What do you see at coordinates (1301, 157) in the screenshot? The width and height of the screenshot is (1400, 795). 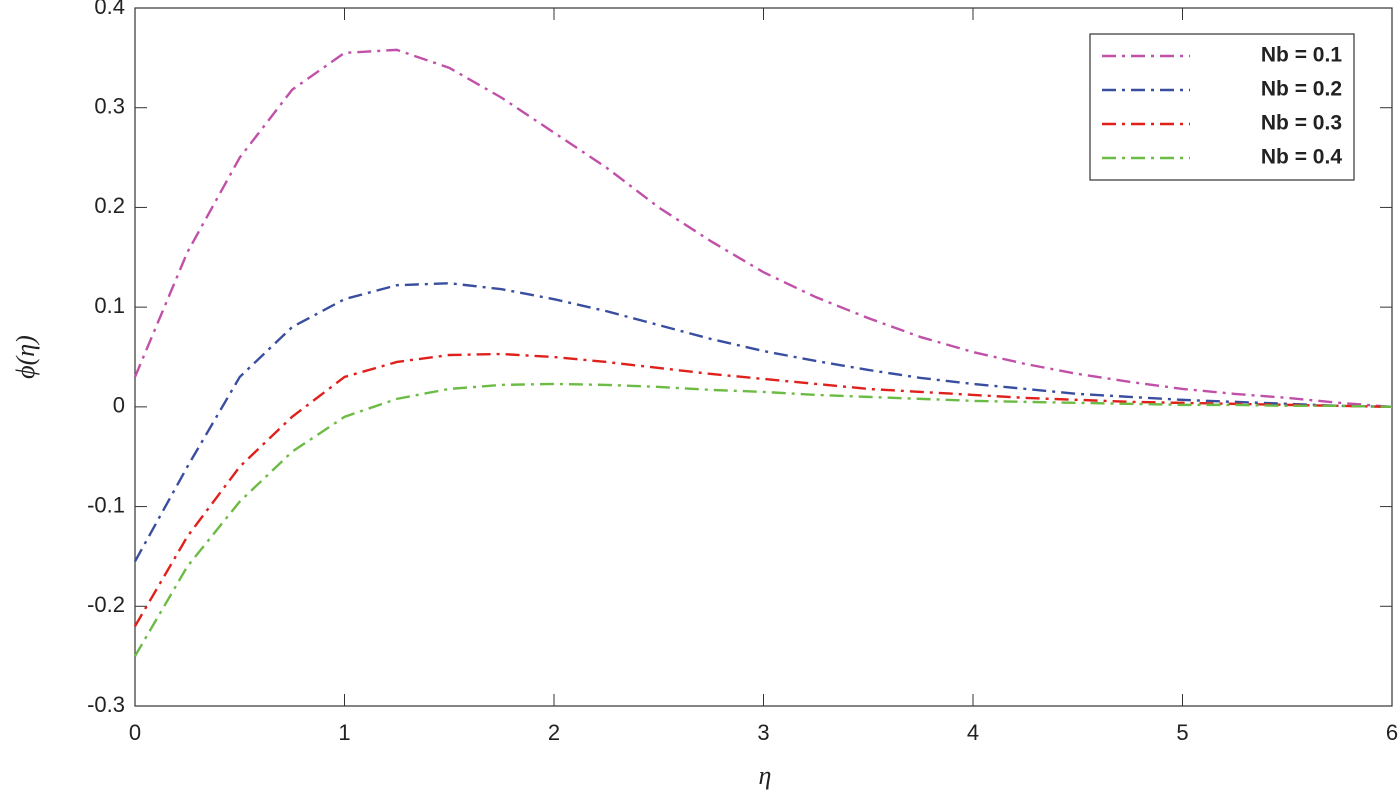 I see `legend-label: Nb = 0.4` at bounding box center [1301, 157].